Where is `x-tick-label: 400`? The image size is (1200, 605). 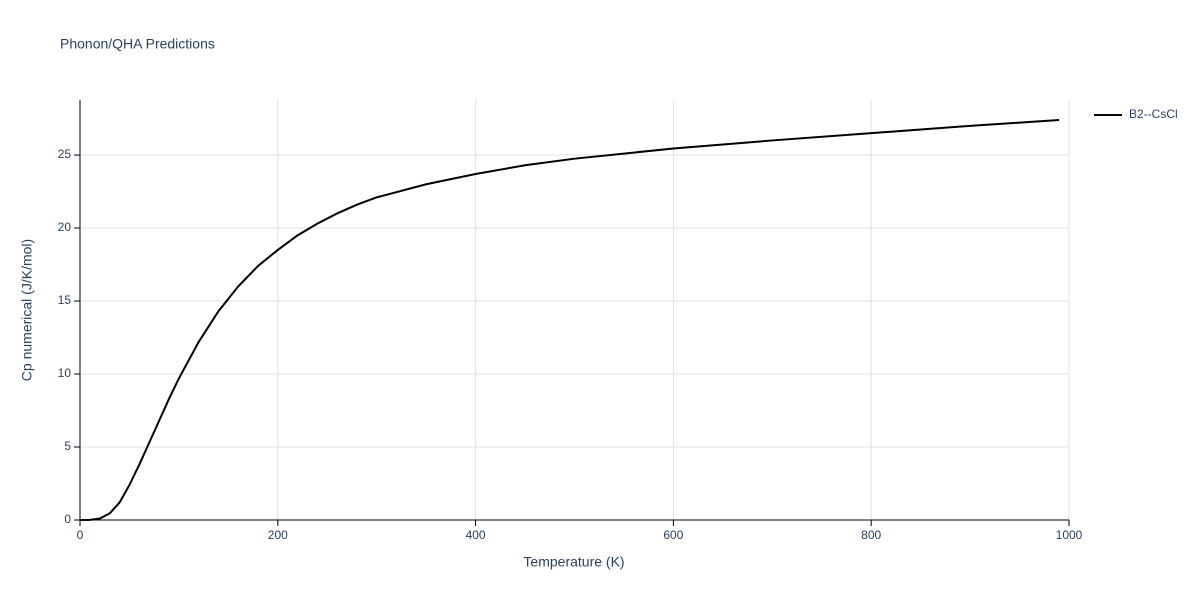 x-tick-label: 400 is located at coordinates (476, 535).